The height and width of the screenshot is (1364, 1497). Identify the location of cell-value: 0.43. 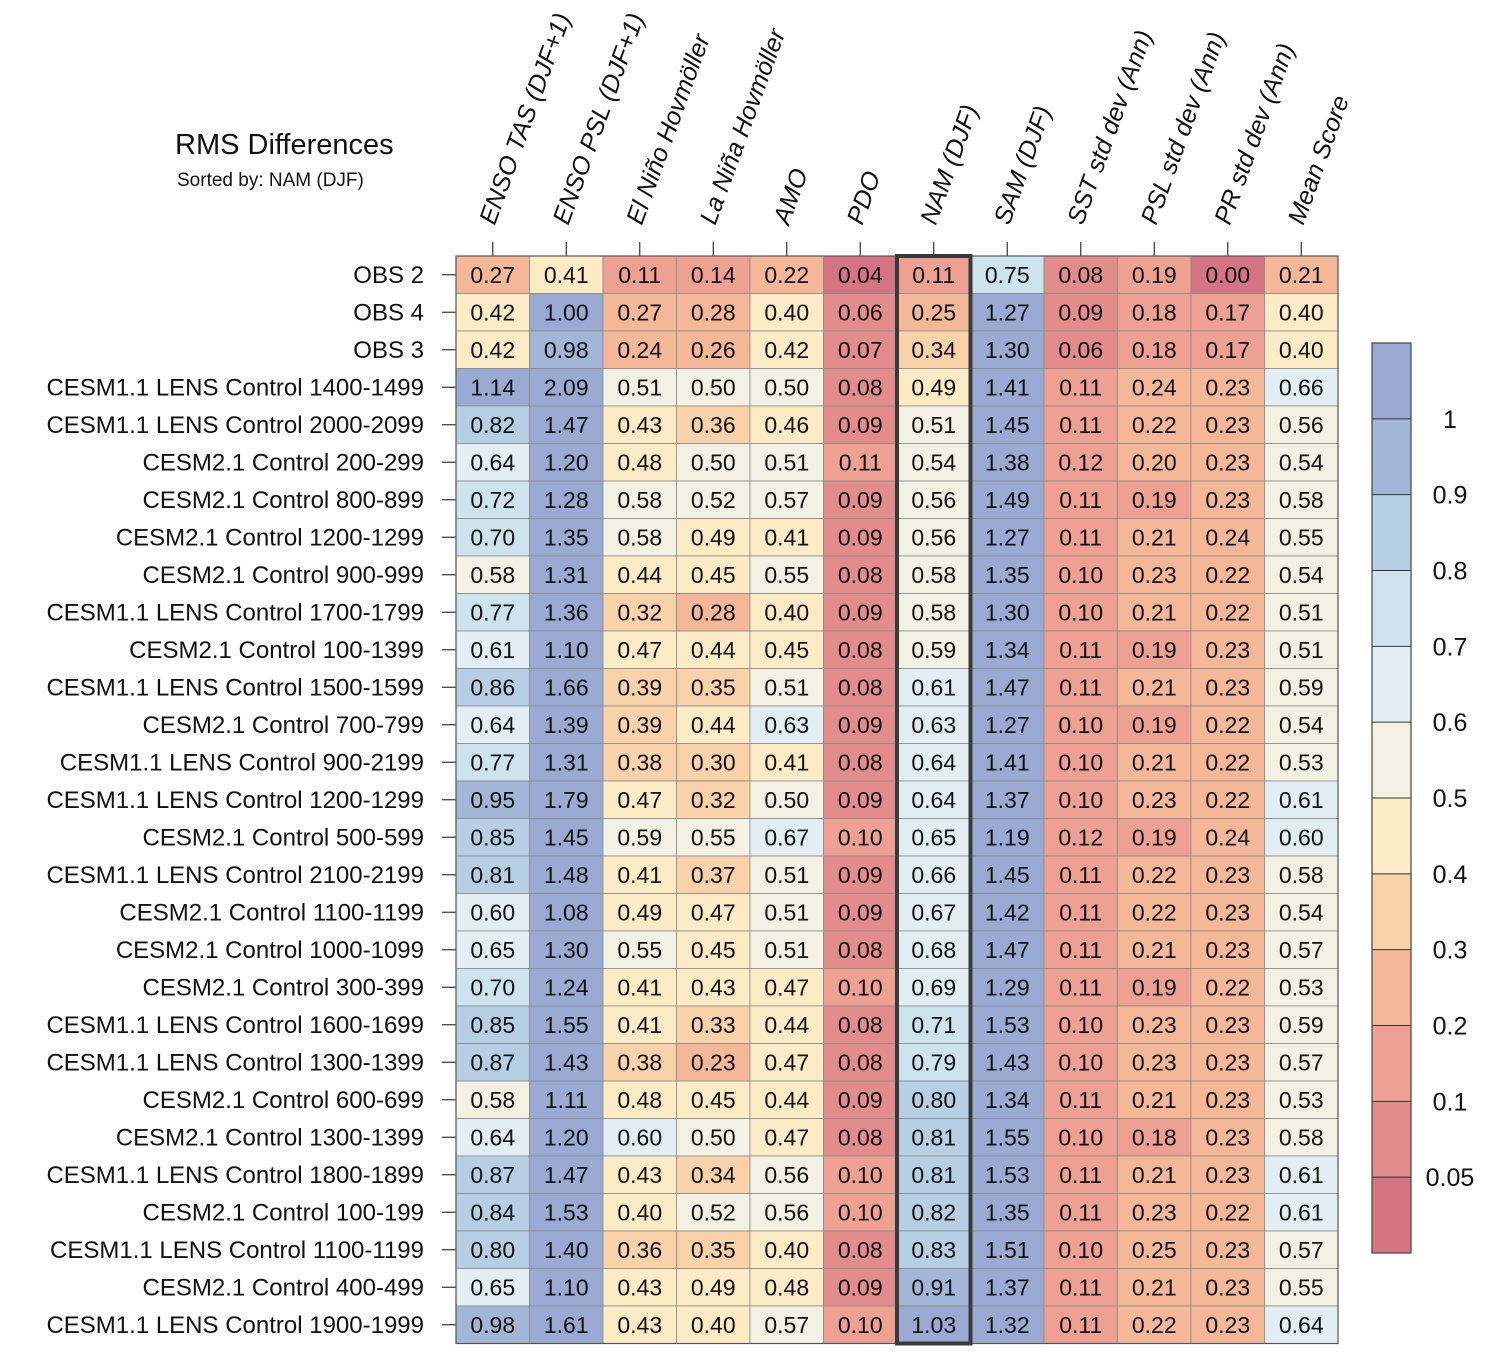
(639, 425).